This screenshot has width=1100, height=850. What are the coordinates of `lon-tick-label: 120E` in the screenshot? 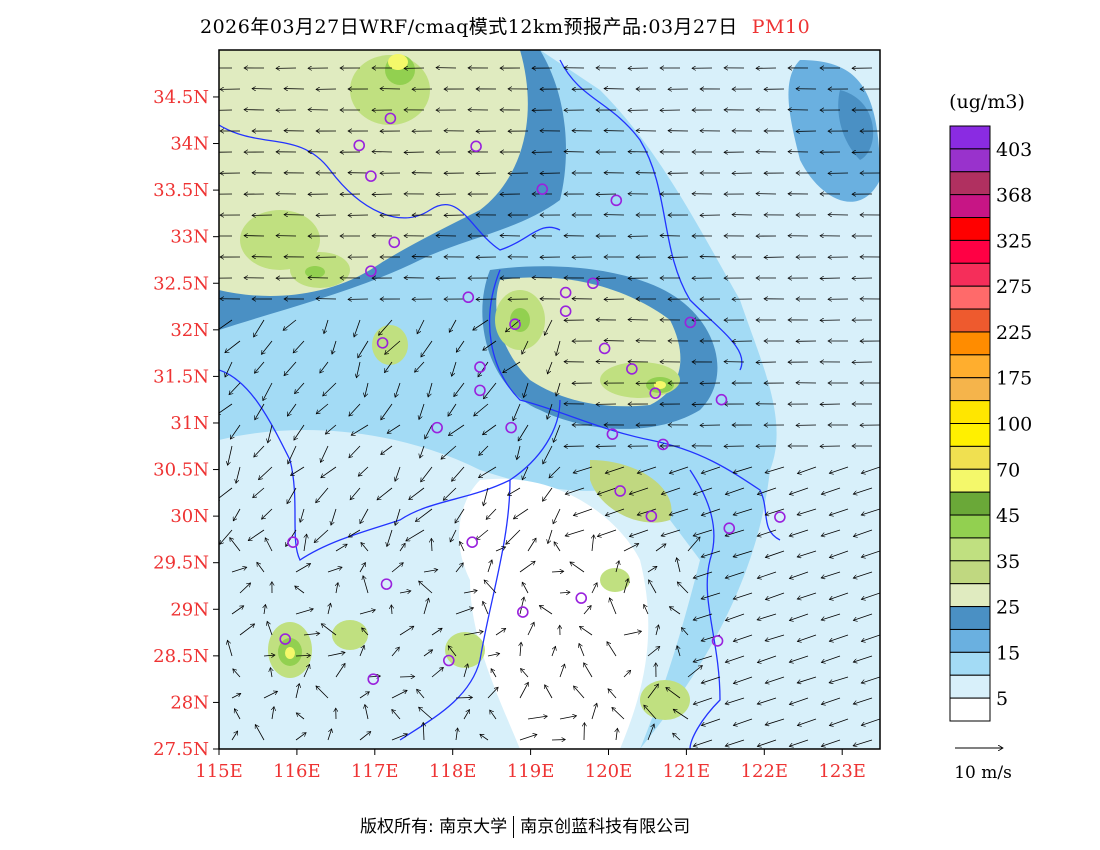 It's located at (609, 771).